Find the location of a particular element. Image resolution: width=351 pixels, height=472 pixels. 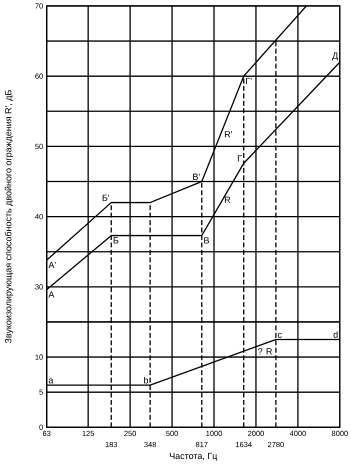

annotation: b is located at coordinates (146, 380).